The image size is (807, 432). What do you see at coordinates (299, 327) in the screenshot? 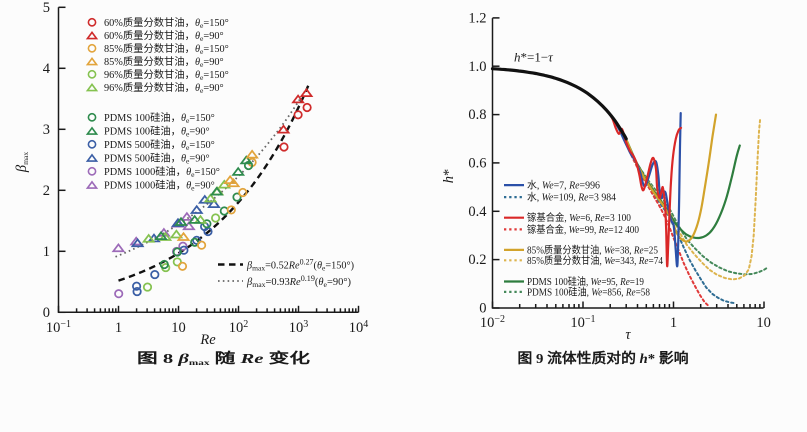
I see `svg-text: 10³` at bounding box center [299, 327].